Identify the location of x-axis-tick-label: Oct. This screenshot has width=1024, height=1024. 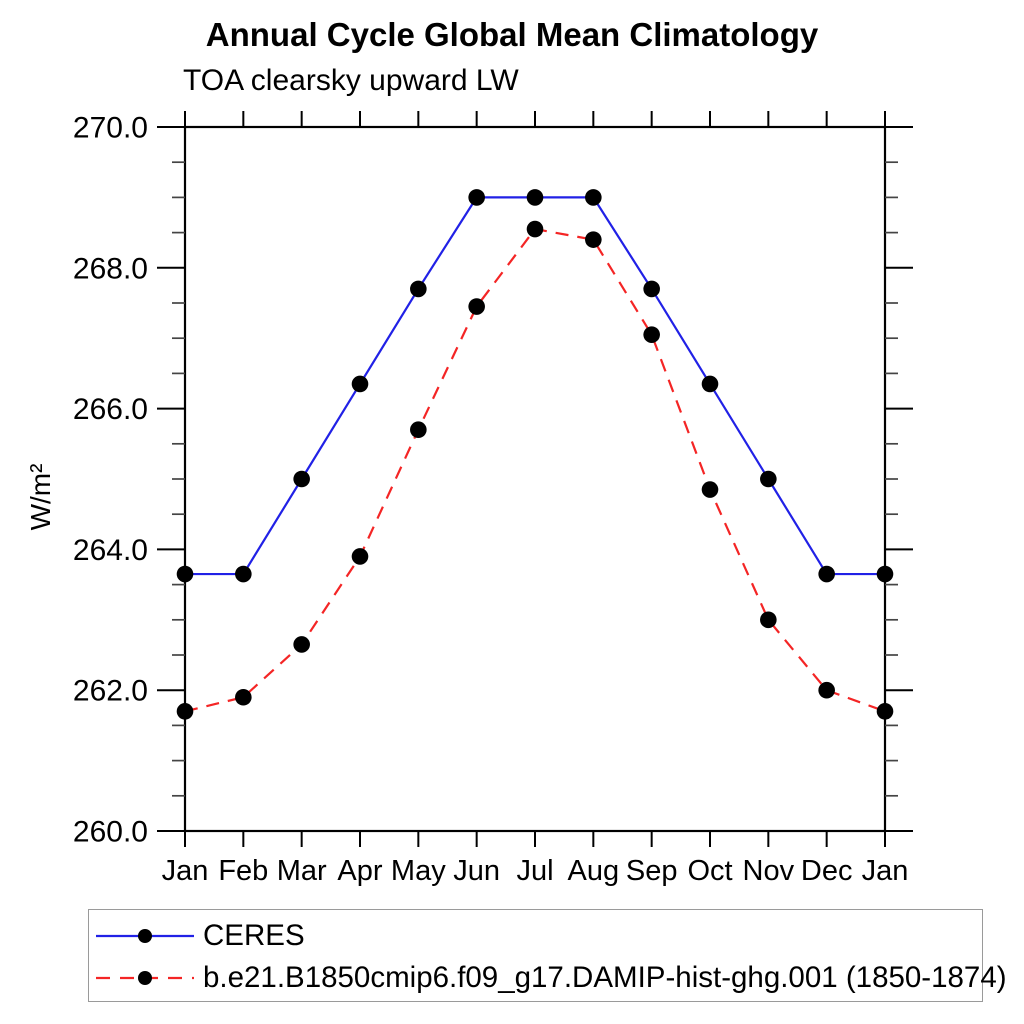
(709, 871).